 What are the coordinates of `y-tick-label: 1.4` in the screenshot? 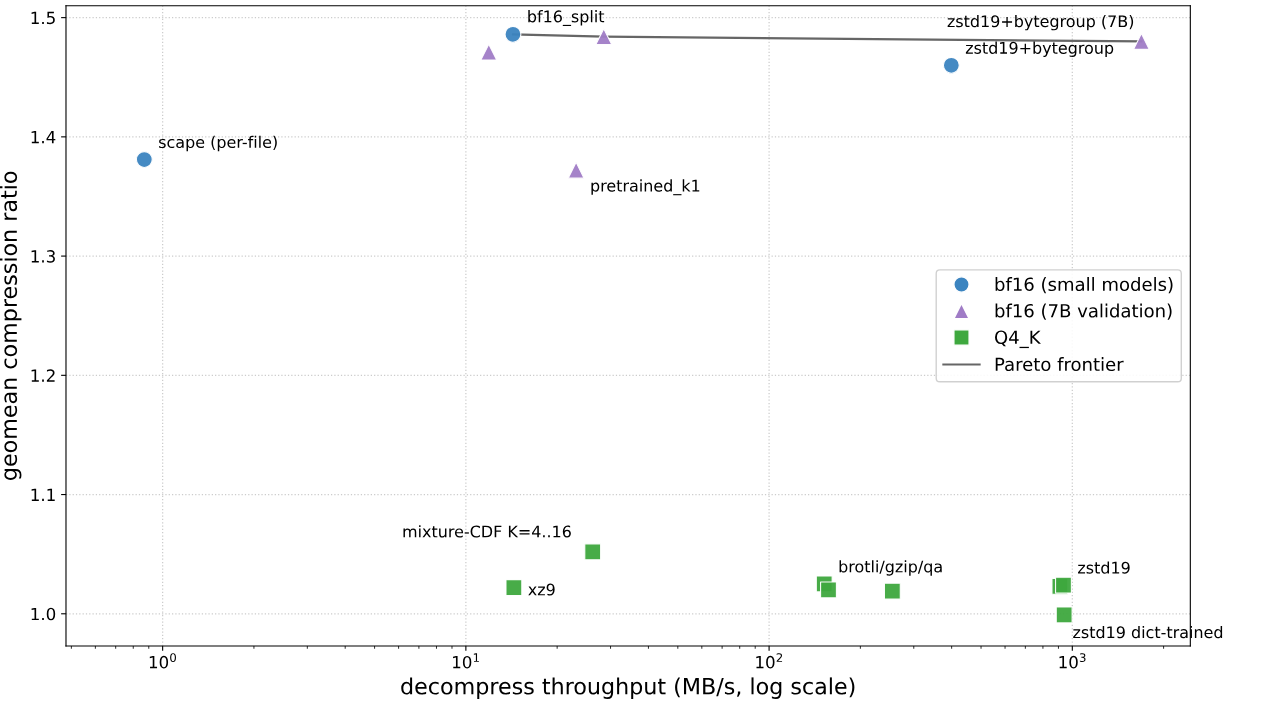 It's located at (43, 137).